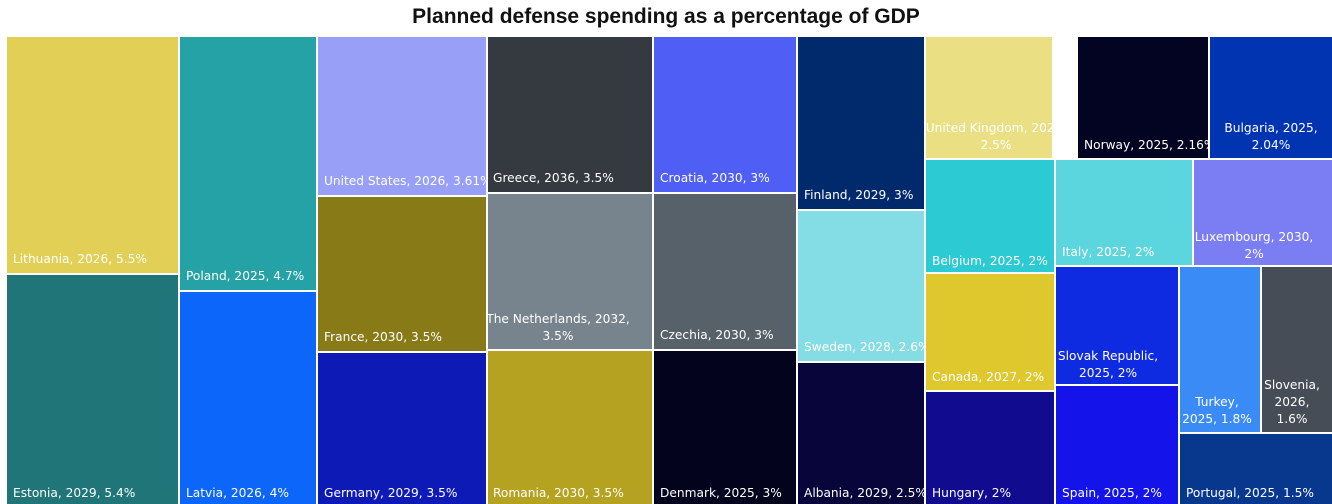 The width and height of the screenshot is (1332, 504). I want to click on treemap-tile-canada: Canada, 2027, 2%, so click(990, 332).